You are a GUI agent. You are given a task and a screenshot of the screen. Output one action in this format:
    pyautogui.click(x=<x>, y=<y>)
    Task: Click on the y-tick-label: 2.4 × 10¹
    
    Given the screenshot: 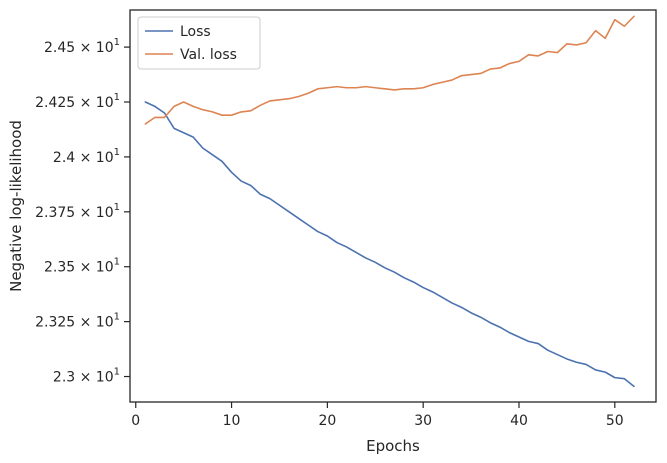 What is the action you would take?
    pyautogui.click(x=86, y=156)
    